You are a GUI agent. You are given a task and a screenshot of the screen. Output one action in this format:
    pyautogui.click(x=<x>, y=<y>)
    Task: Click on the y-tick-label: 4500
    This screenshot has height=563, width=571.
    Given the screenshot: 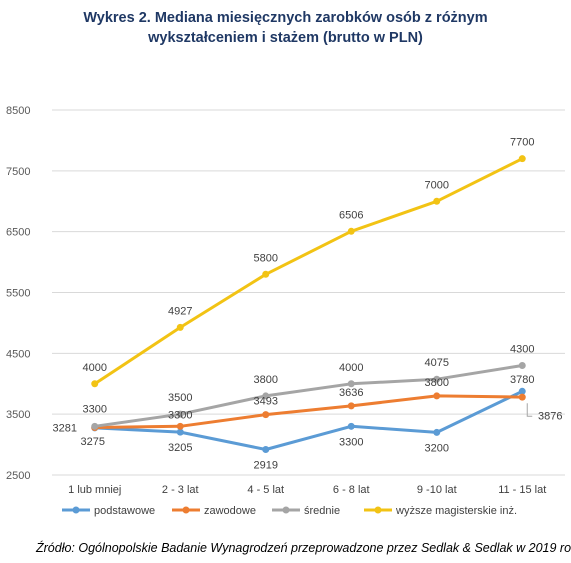 What is the action you would take?
    pyautogui.click(x=18, y=354)
    